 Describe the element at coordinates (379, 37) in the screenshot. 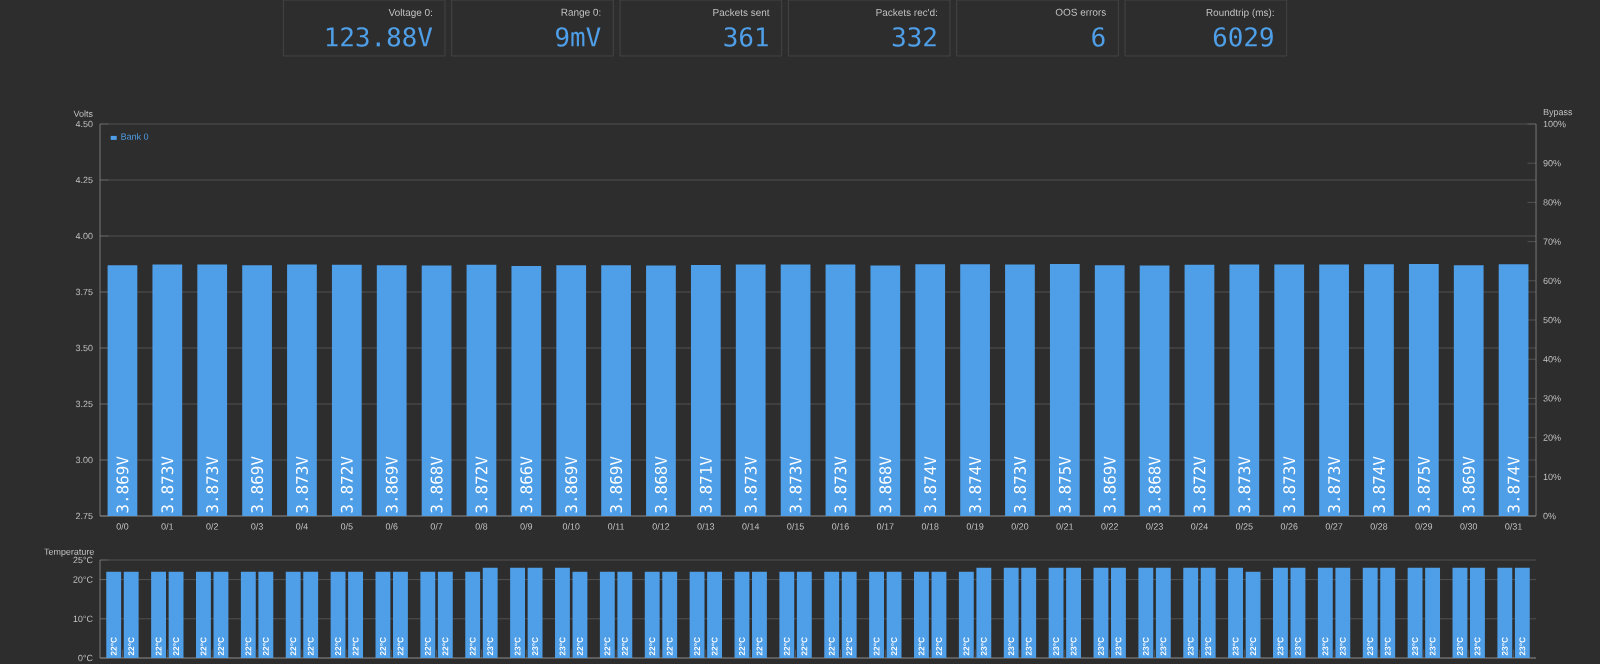

I see `text: 123.88V` at that location.